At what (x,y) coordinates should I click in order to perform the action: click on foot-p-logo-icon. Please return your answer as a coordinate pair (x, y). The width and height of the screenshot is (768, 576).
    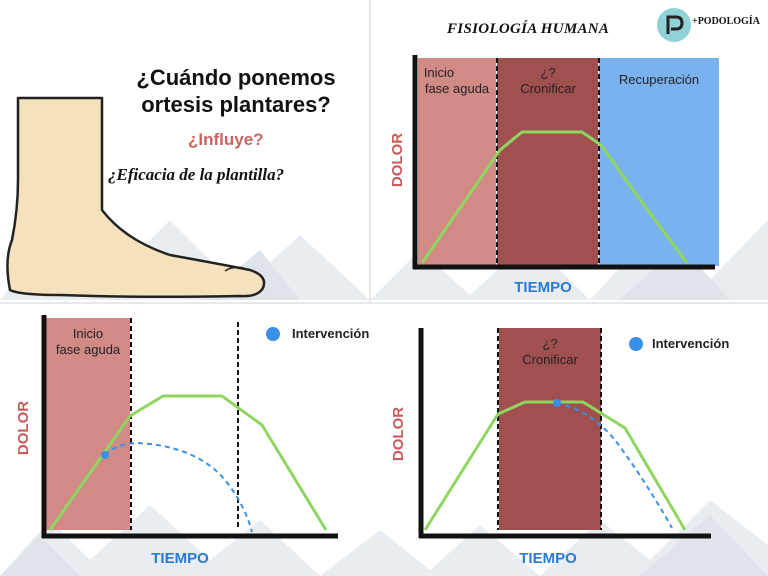
    Looking at the image, I should click on (674, 25).